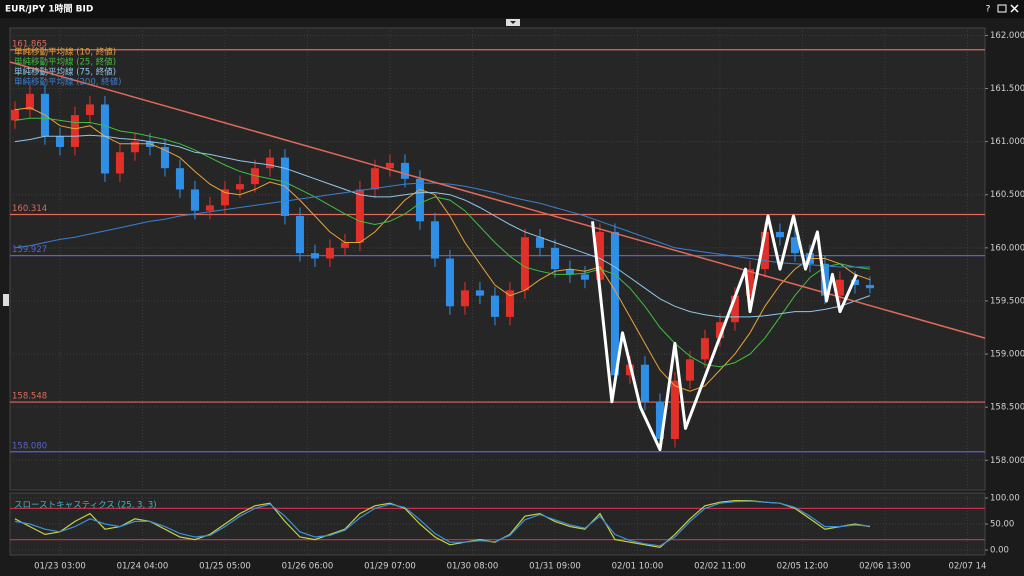 This screenshot has width=1024, height=576. Describe the element at coordinates (65, 72) in the screenshot. I see `legend-entry: 単純移動平均線 (75, 終値)` at that location.